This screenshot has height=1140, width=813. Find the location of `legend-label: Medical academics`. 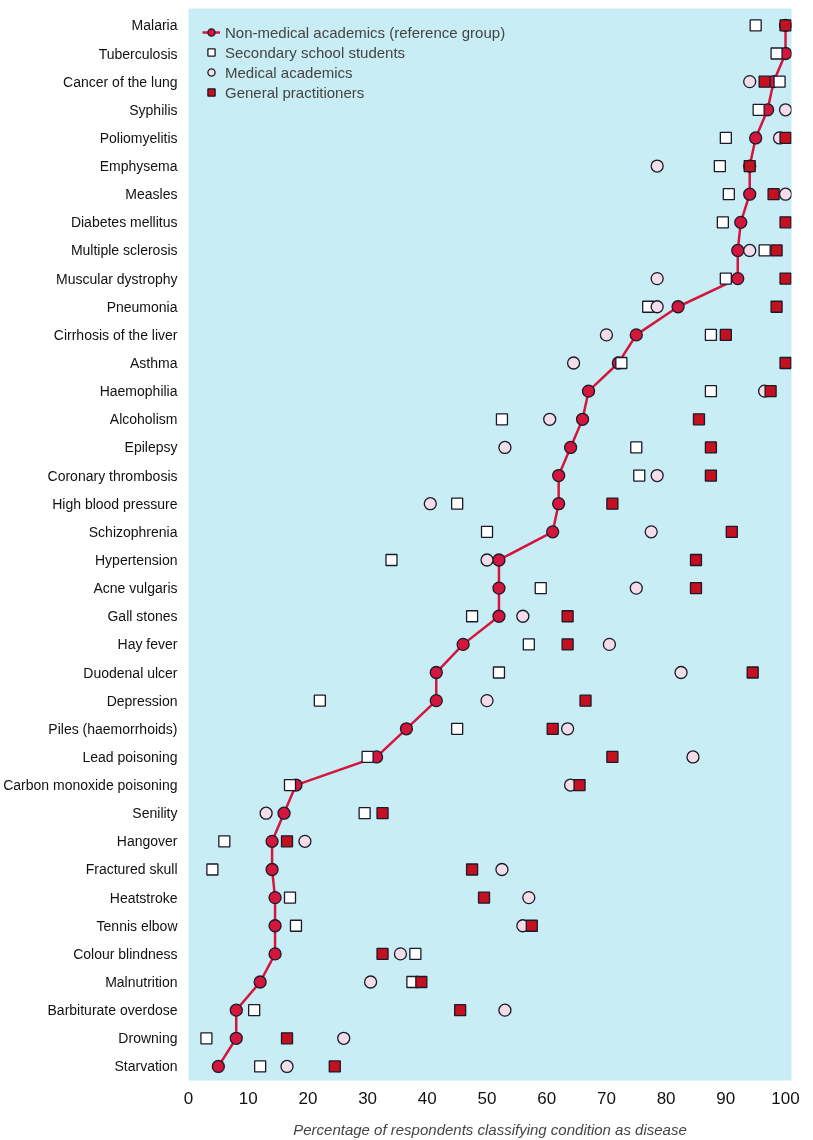

legend-label: Medical academics is located at coordinates (289, 72).